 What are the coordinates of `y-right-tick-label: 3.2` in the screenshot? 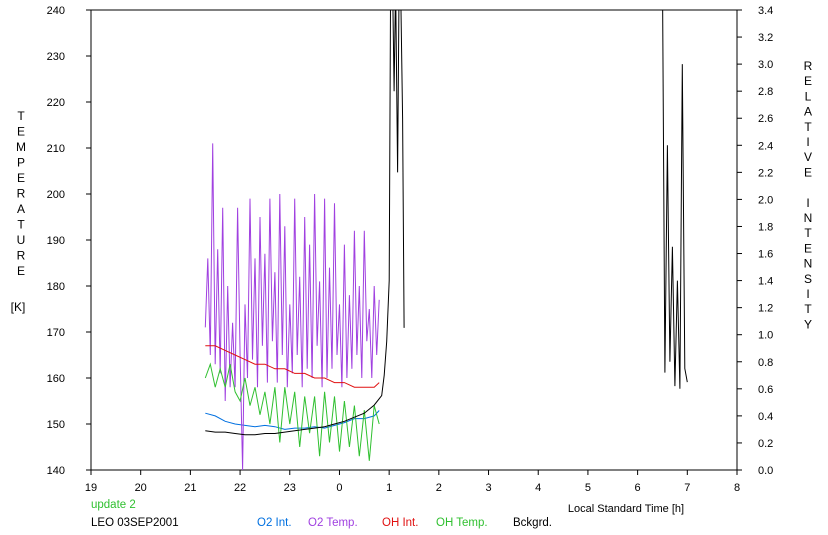 It's located at (765, 38).